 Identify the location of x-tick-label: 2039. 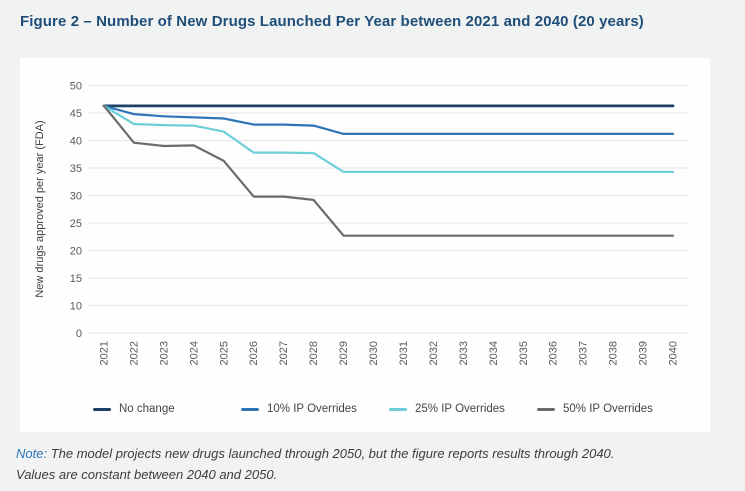
(644, 353).